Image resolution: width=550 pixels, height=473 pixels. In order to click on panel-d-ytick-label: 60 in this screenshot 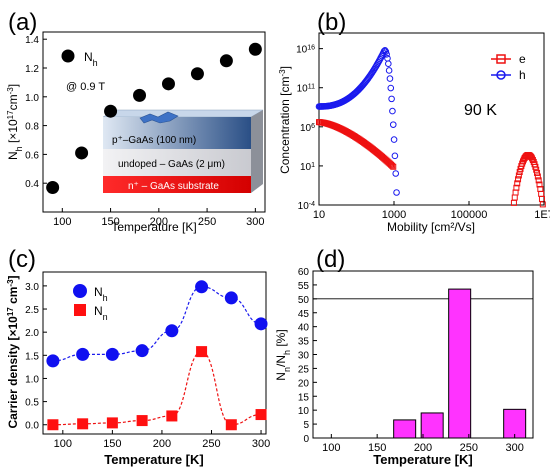, I will do `click(304, 272)`.